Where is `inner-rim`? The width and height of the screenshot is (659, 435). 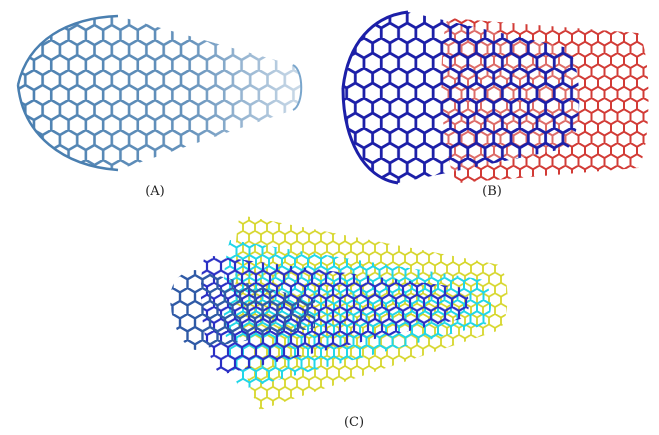 inner-rim is located at coordinates (375, 97).